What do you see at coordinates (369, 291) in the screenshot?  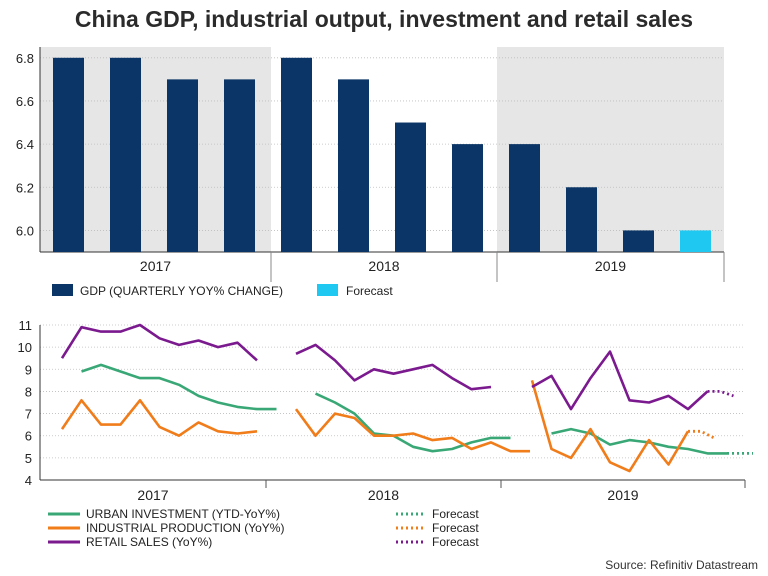 I see `legend-label-forecast: Forecast` at bounding box center [369, 291].